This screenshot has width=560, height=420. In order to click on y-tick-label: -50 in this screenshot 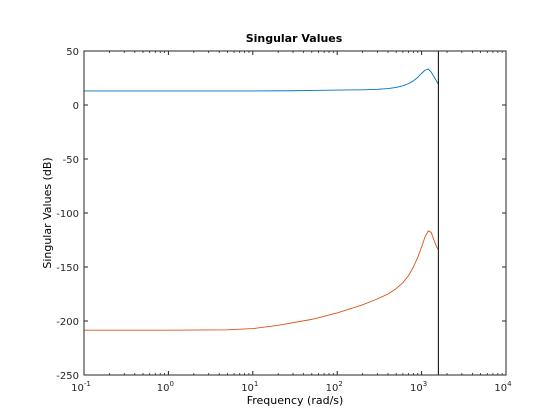, I will do `click(71, 160)`.